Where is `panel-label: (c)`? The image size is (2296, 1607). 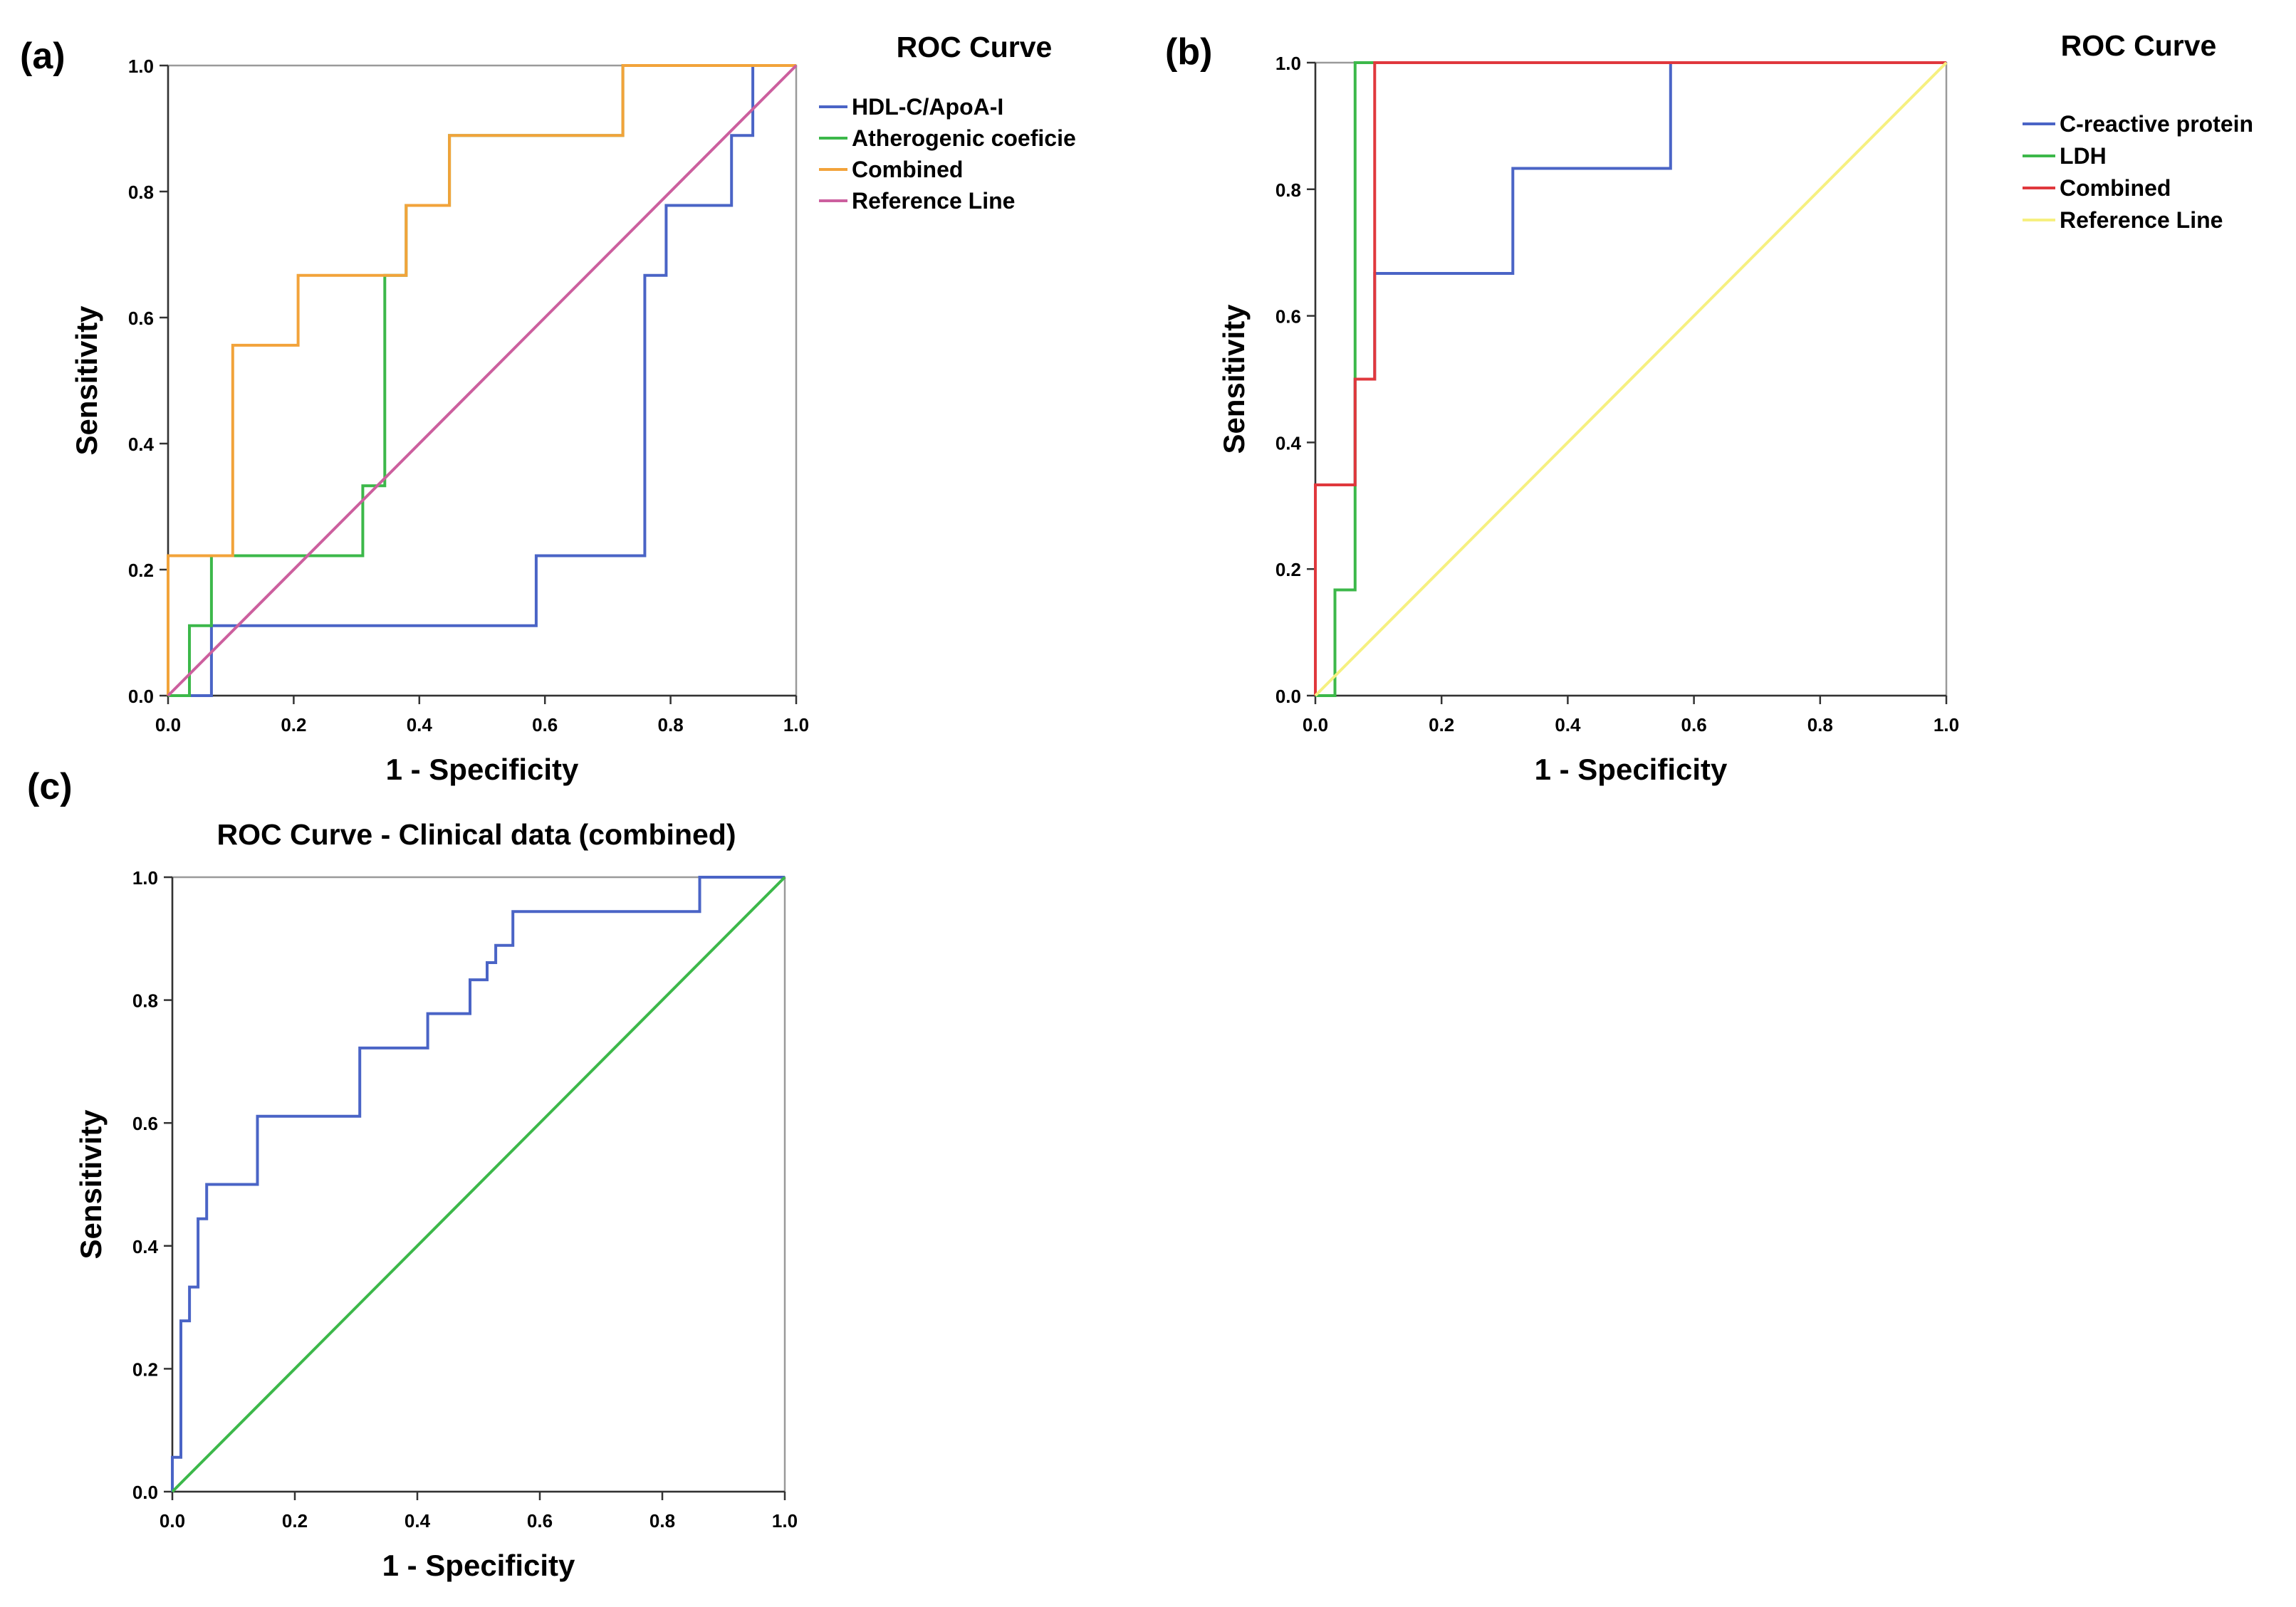 panel-label: (c) is located at coordinates (50, 787).